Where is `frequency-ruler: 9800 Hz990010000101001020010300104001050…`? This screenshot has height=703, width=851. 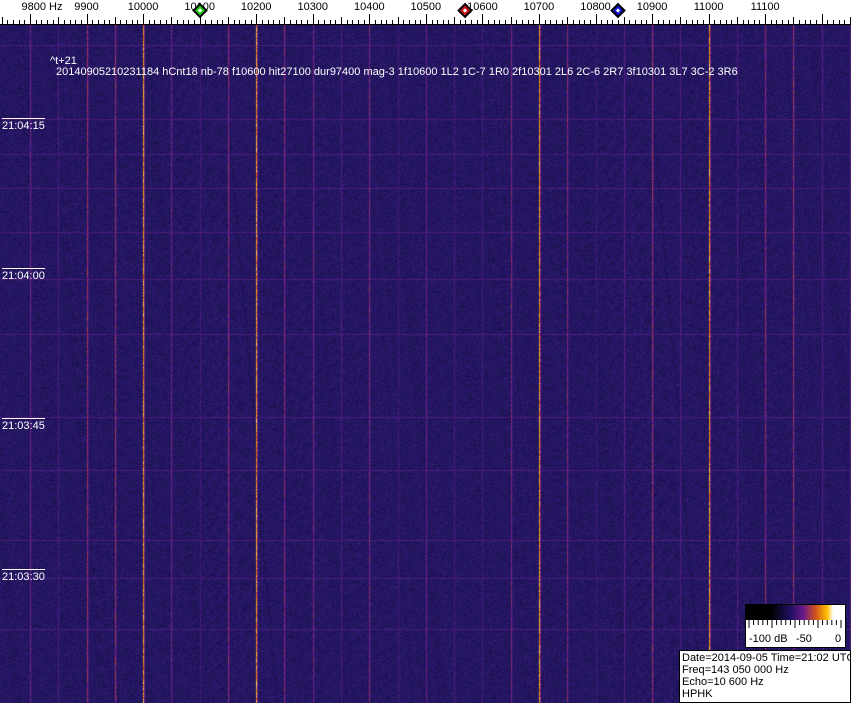 frequency-ruler: 9800 Hz990010000101001020010300104001050… is located at coordinates (425, 12).